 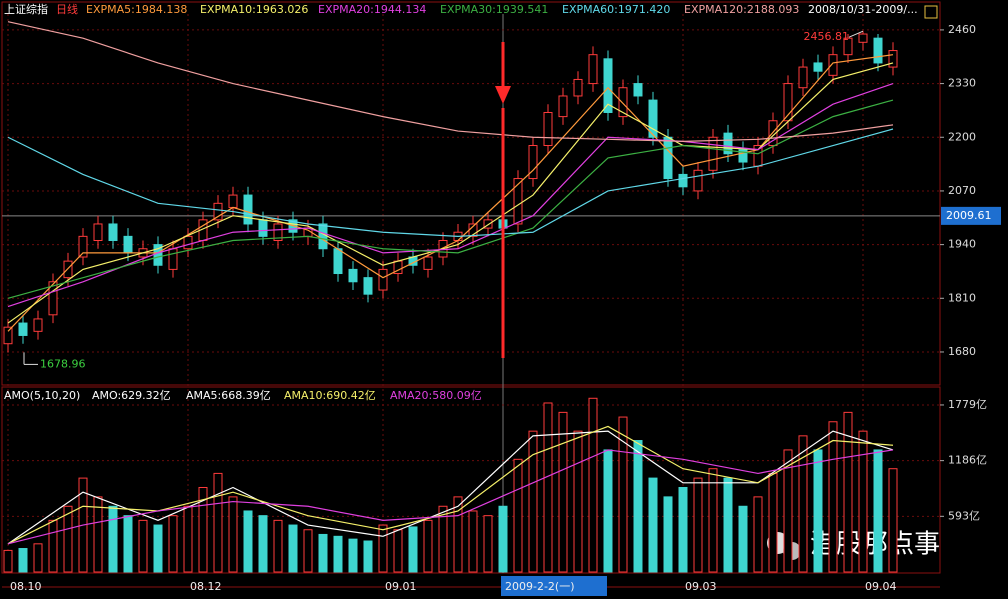 What do you see at coordinates (67, 9) in the screenshot?
I see `chart-subtitle: 日线` at bounding box center [67, 9].